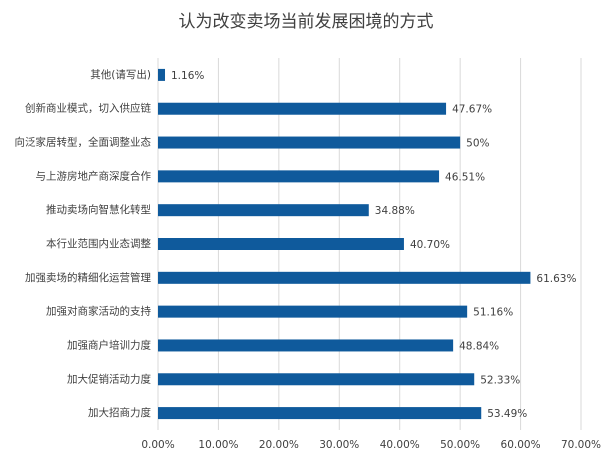 This screenshot has width=613, height=461. What do you see at coordinates (556, 279) in the screenshot?
I see `data-label: 61.63%` at bounding box center [556, 279].